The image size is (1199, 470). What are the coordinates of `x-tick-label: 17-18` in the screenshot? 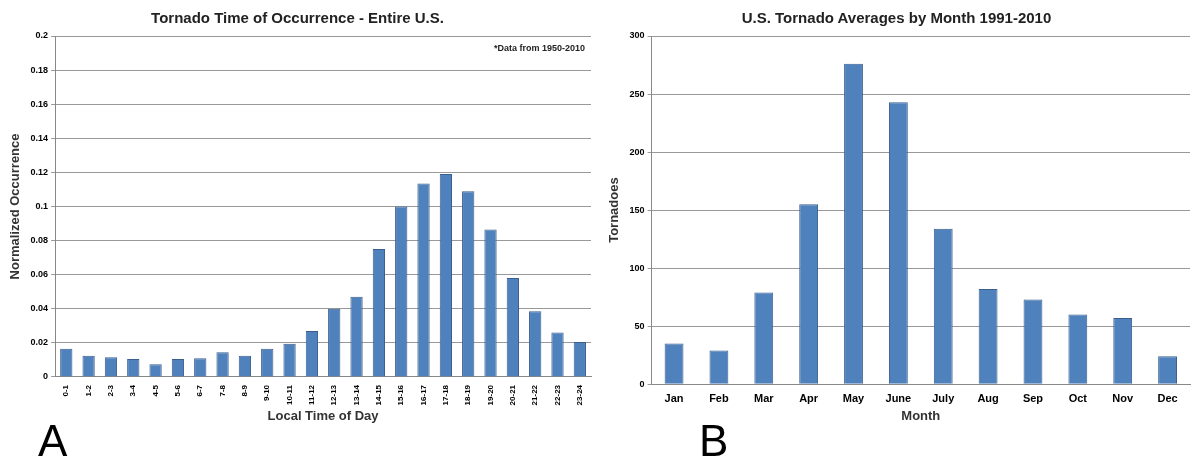 It's located at (446, 395).